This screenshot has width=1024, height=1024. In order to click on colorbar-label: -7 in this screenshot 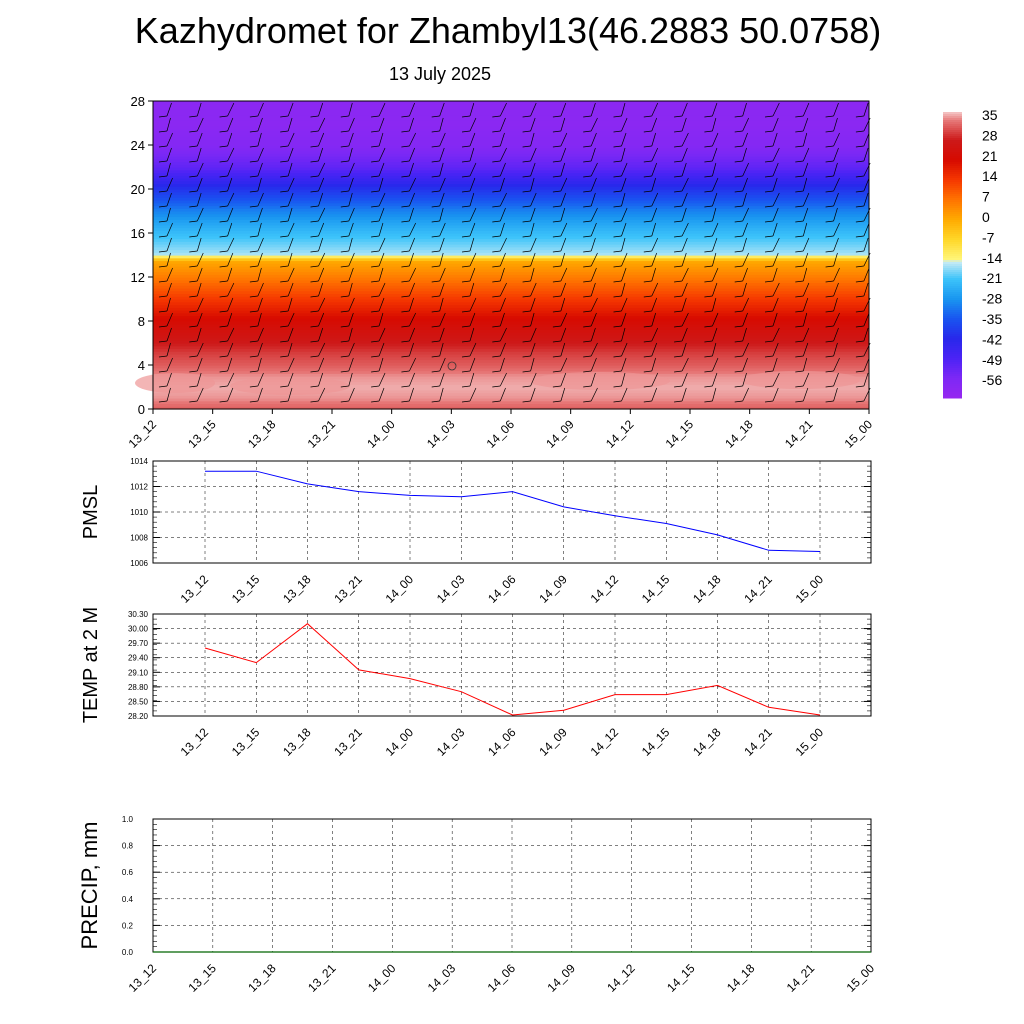, I will do `click(988, 237)`.